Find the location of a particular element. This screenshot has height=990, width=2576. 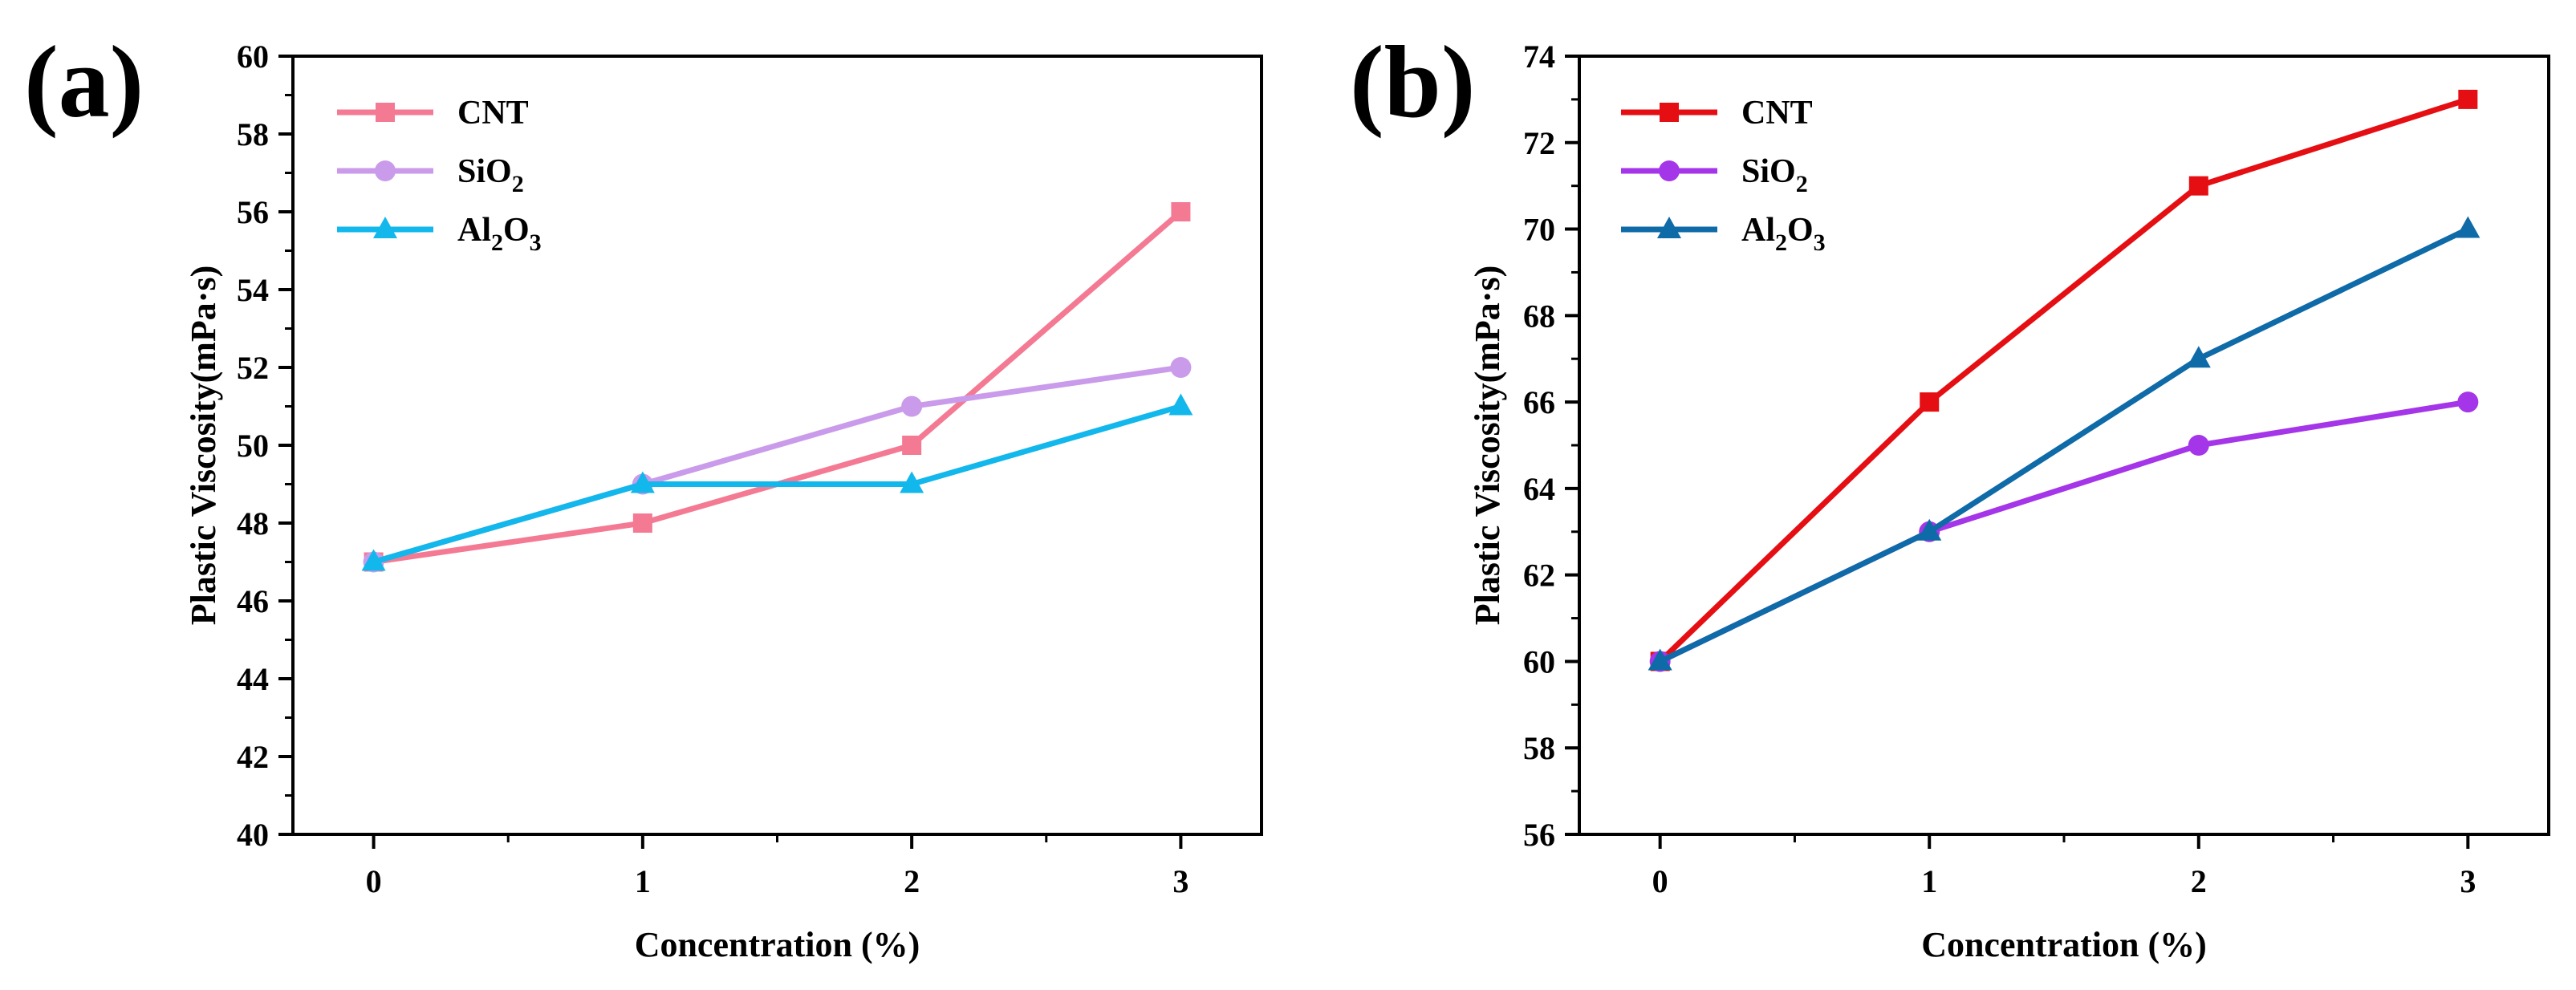

y-tick-label: 54 is located at coordinates (253, 290).